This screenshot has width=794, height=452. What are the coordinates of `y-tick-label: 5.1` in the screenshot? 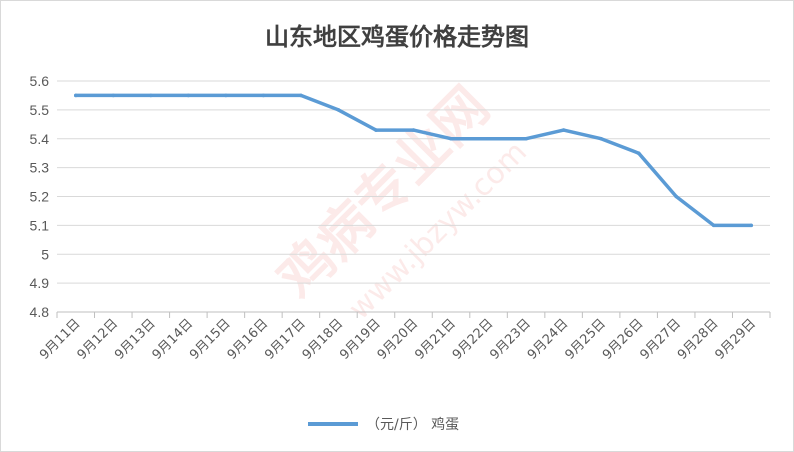 It's located at (40, 225).